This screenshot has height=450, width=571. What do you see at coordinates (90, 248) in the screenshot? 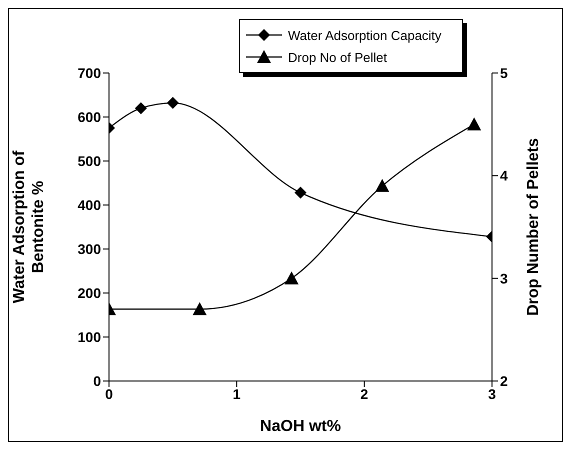
I see `y-tick-label: 300` at bounding box center [90, 248].